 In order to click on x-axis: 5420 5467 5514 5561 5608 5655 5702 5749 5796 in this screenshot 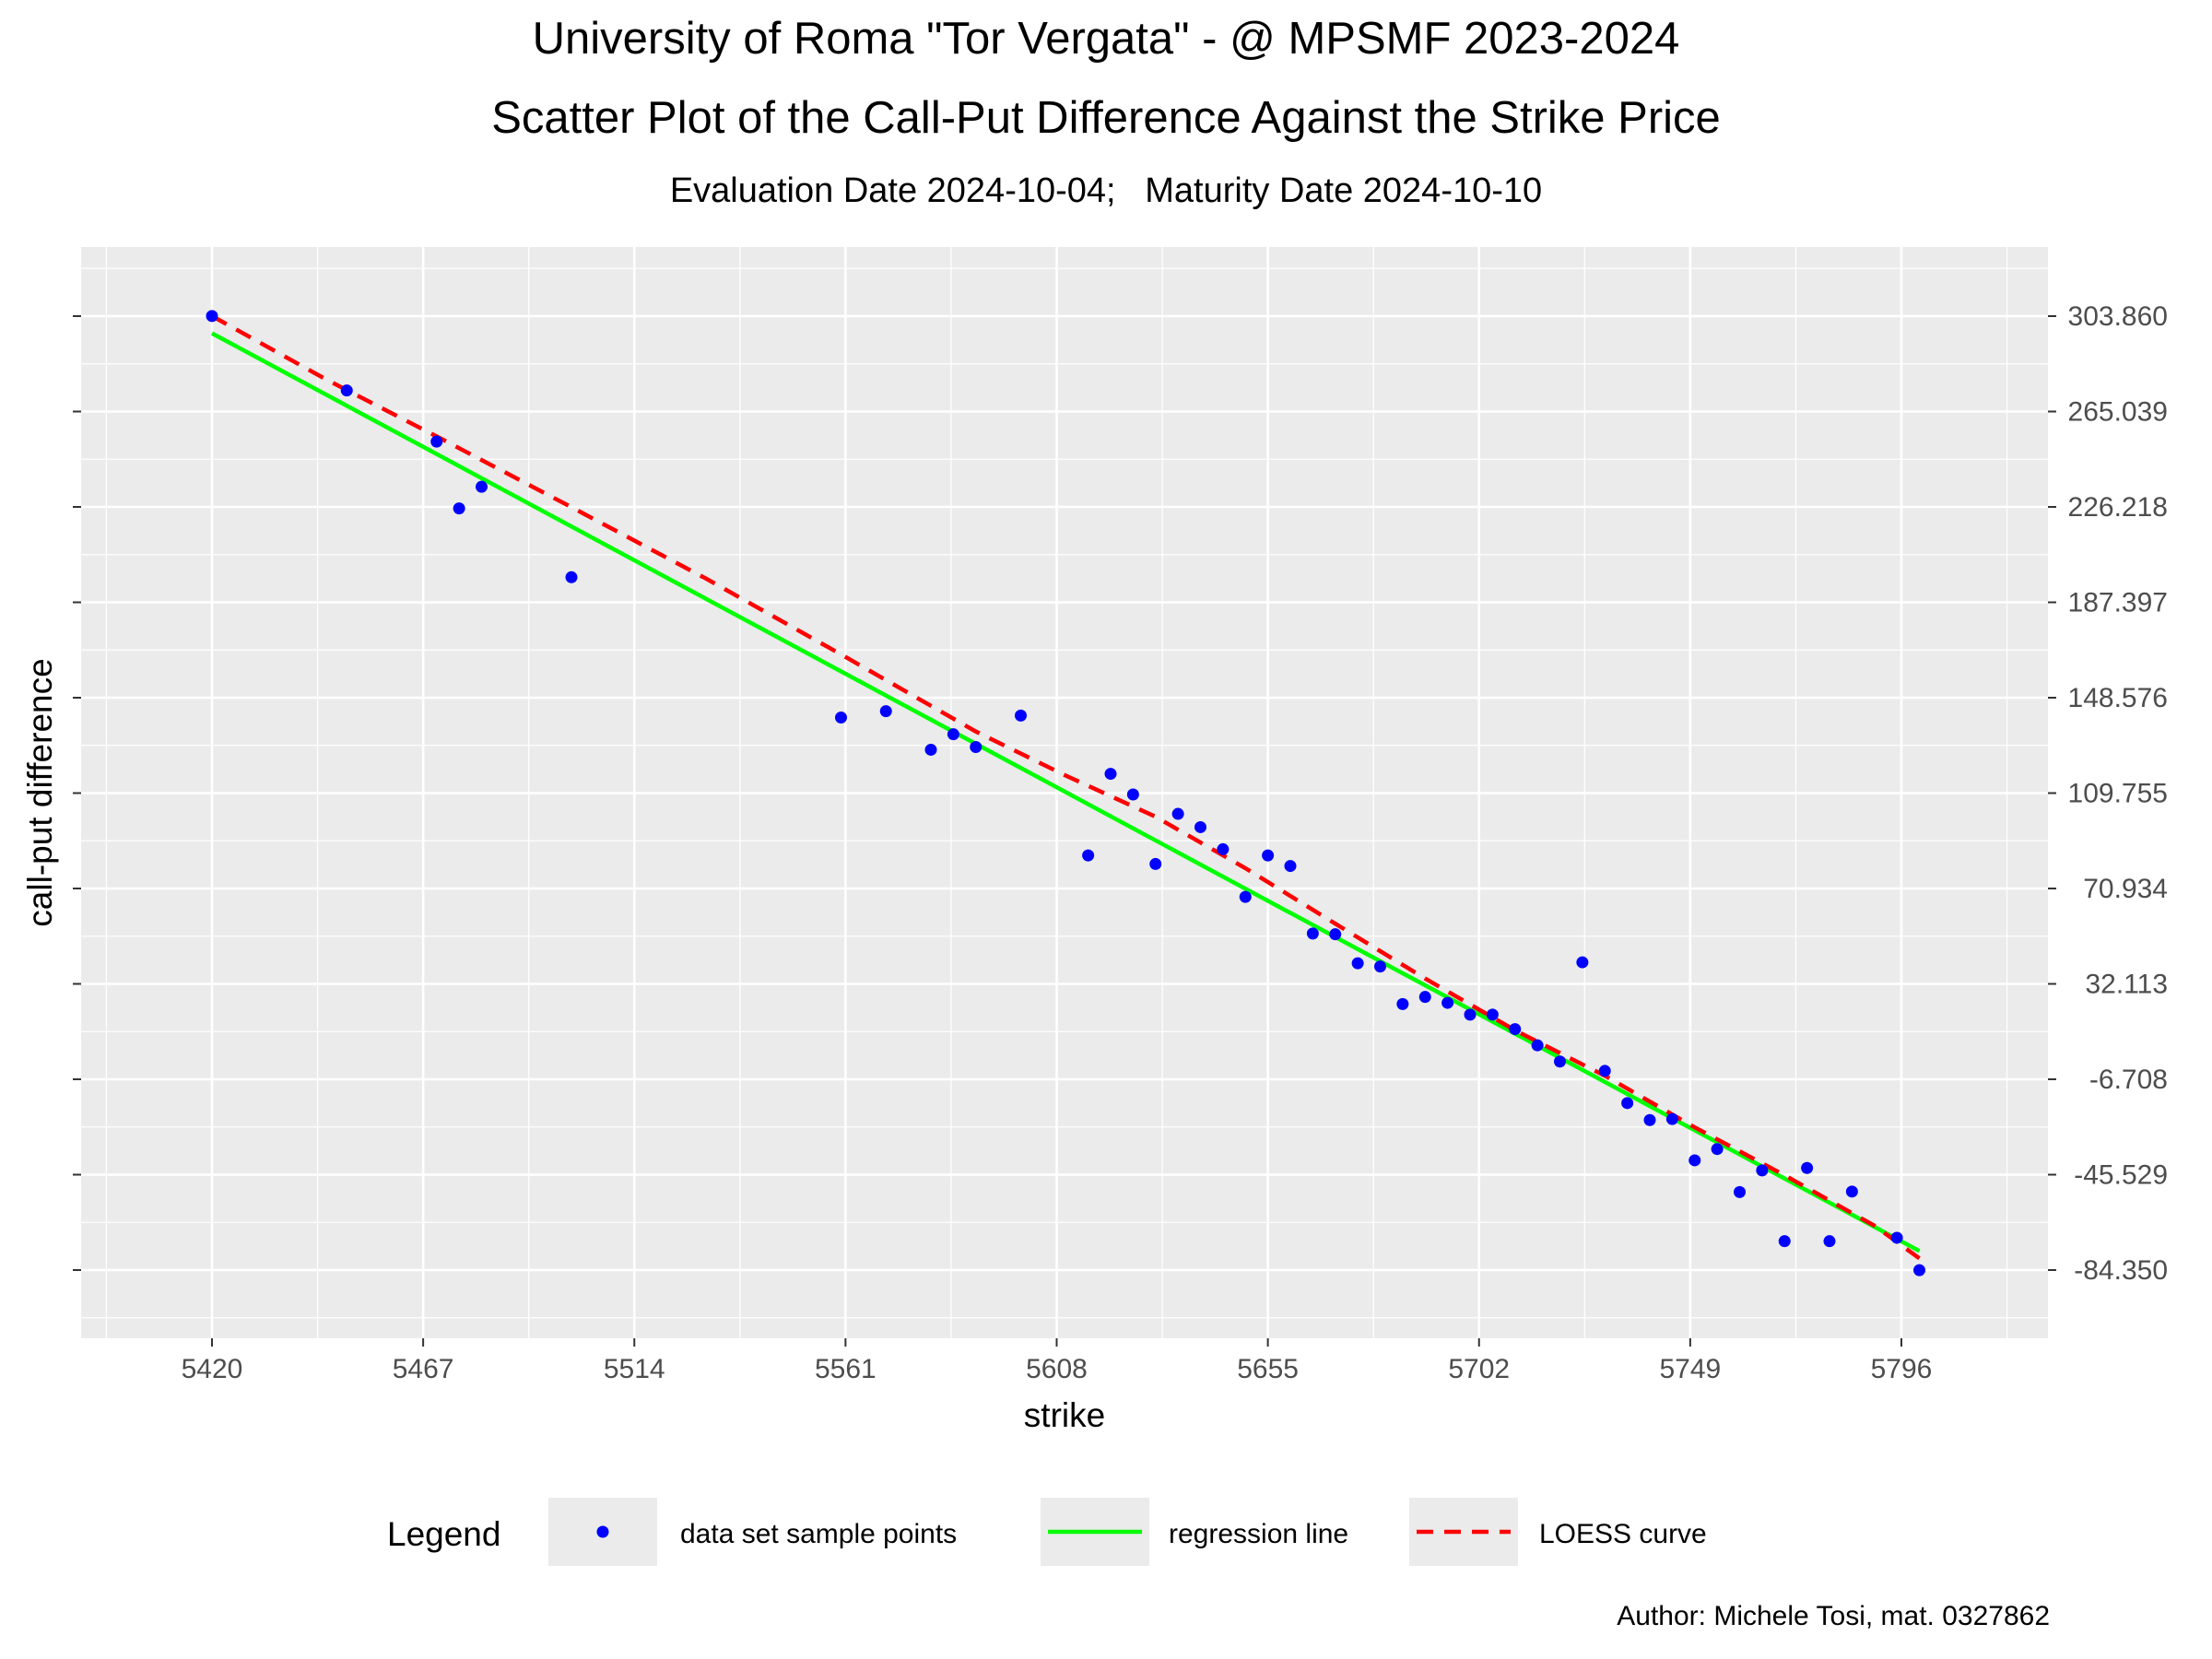, I will do `click(1057, 1361)`.